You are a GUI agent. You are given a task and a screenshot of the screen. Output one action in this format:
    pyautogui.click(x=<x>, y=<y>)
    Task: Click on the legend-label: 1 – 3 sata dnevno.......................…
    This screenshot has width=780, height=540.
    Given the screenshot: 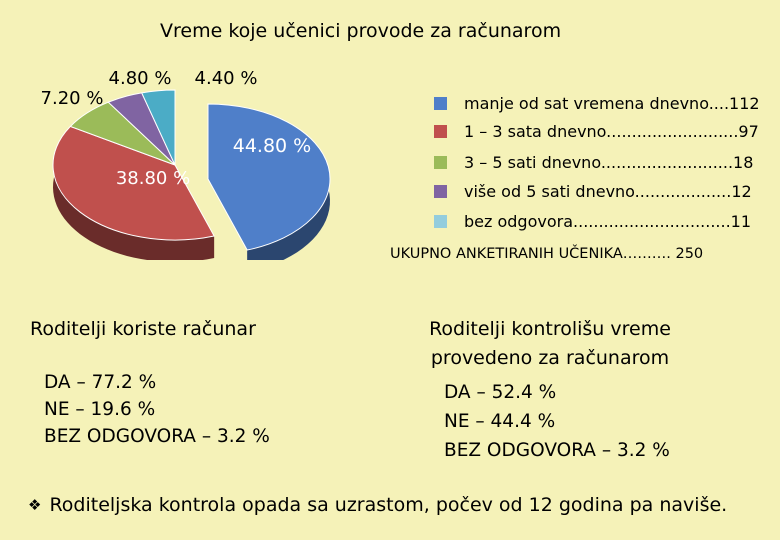 What is the action you would take?
    pyautogui.click(x=611, y=131)
    